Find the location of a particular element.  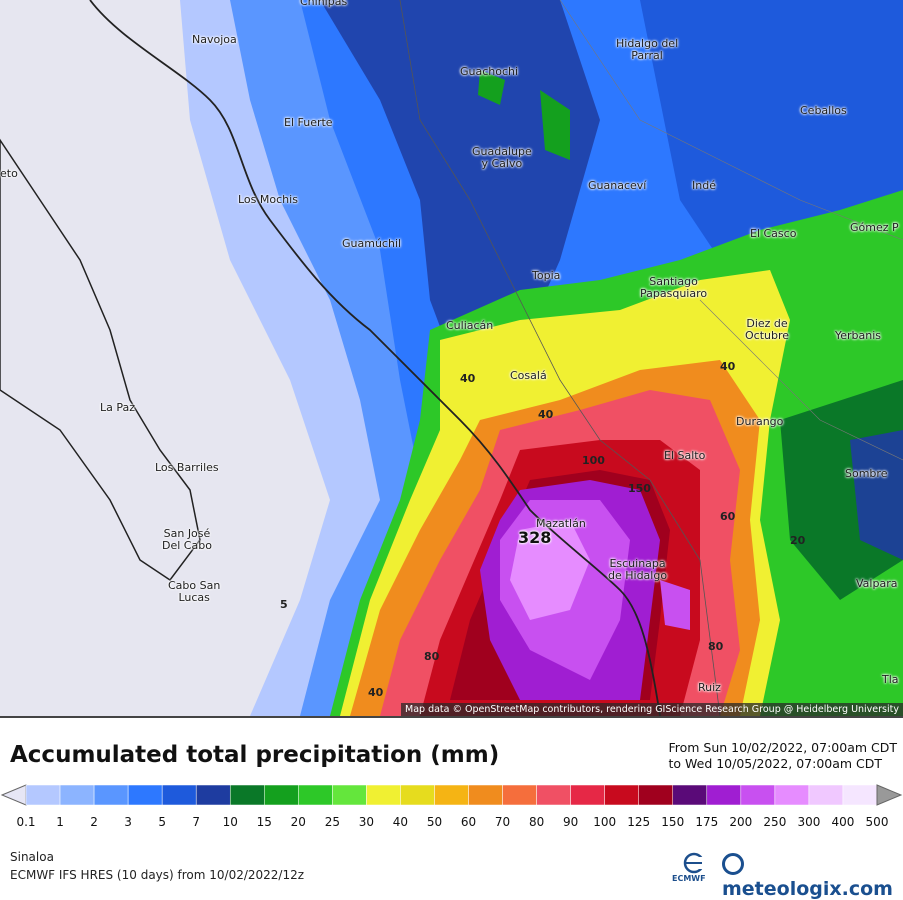

city-label: Topia is located at coordinates (546, 275).